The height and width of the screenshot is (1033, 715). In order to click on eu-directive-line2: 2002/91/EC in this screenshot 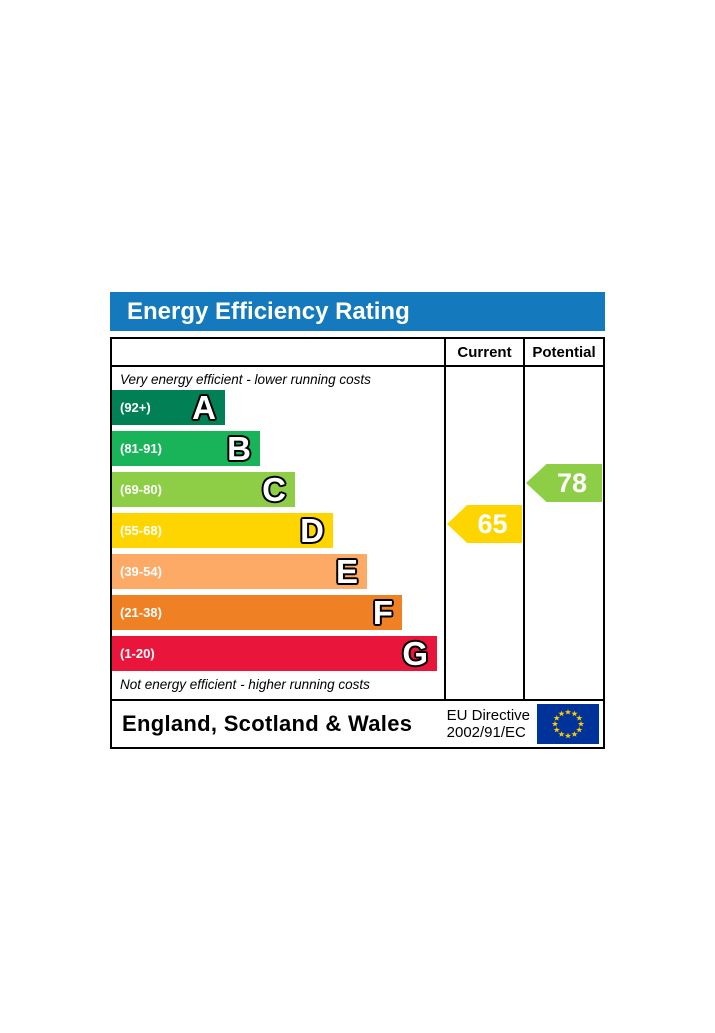, I will do `click(486, 732)`.